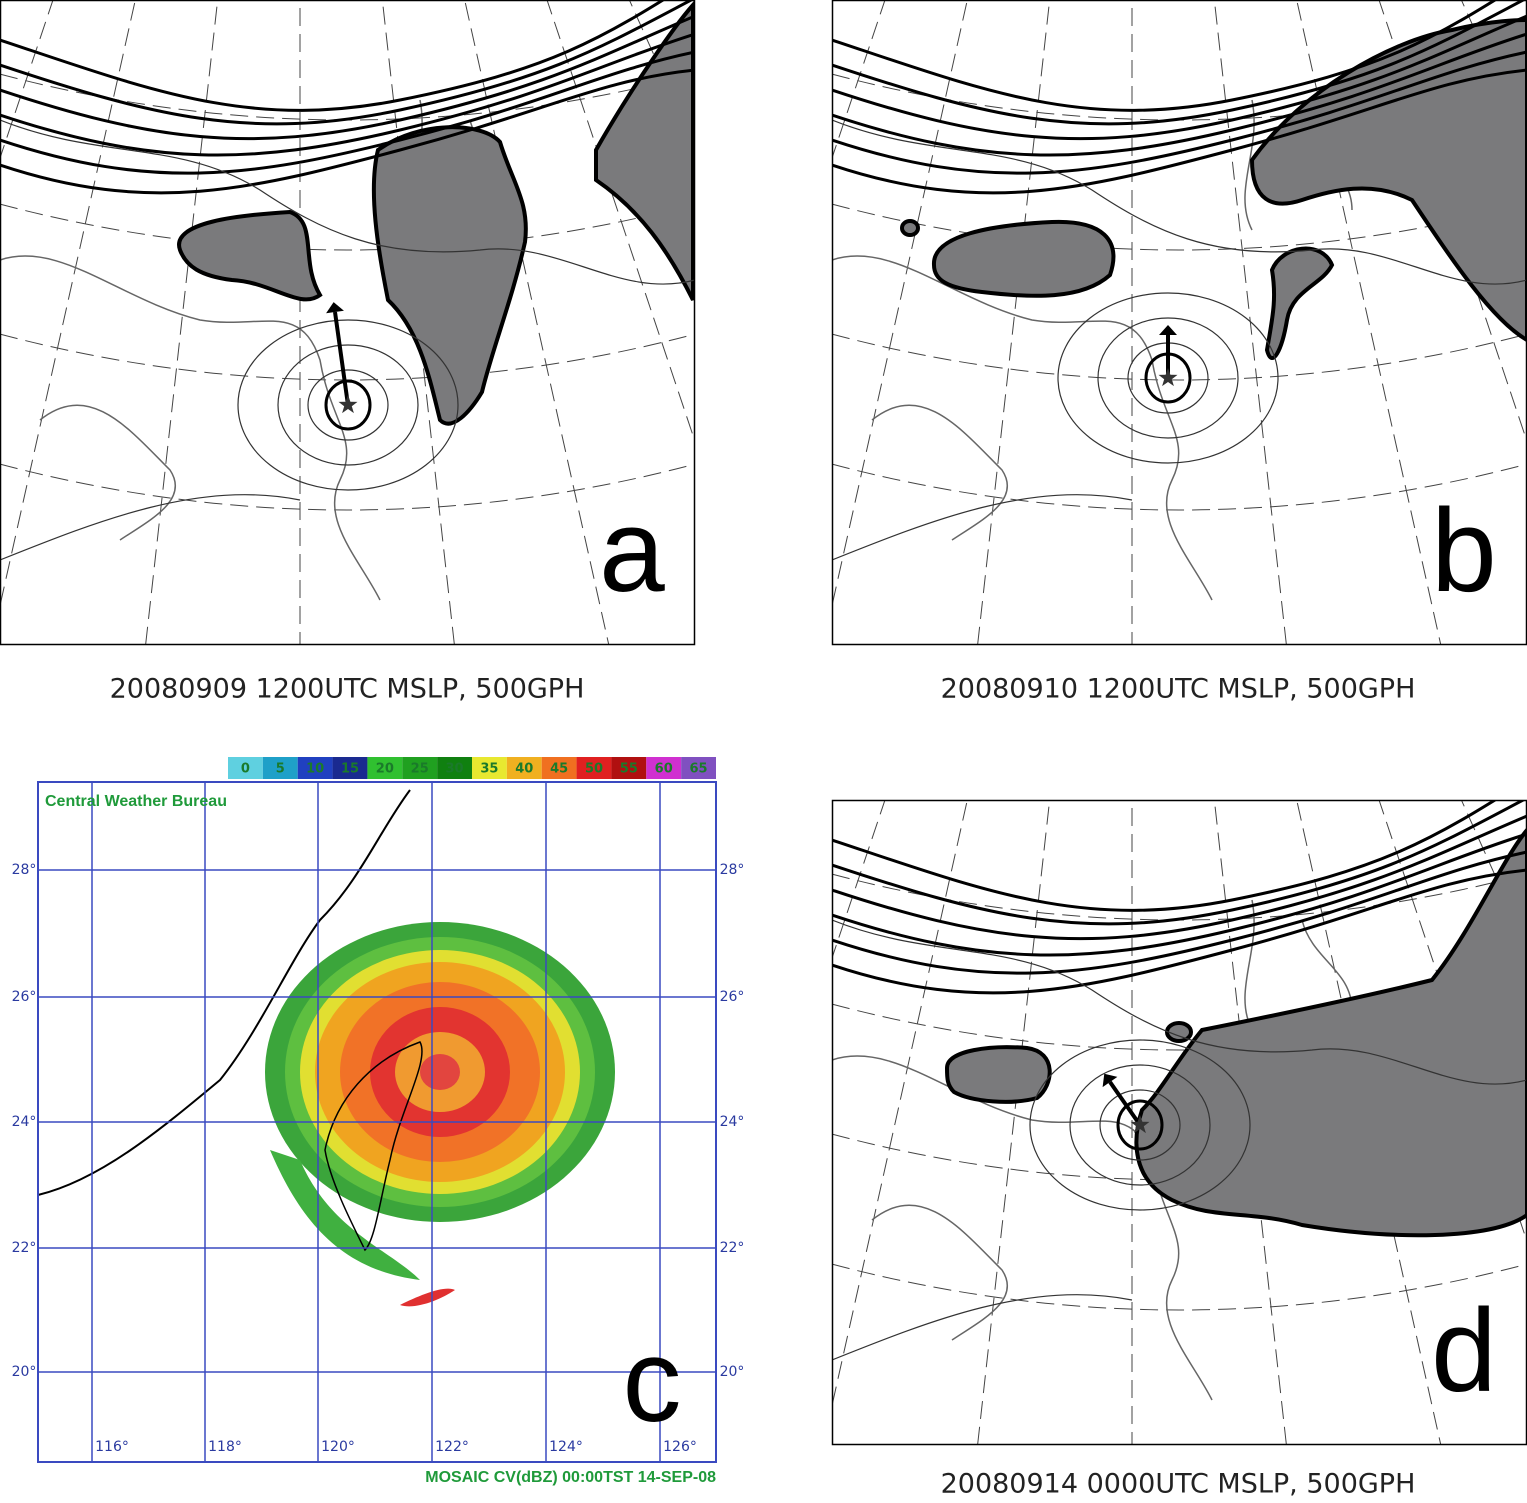 The width and height of the screenshot is (1527, 1503). What do you see at coordinates (566, 1447) in the screenshot?
I see `lon-label: 124°` at bounding box center [566, 1447].